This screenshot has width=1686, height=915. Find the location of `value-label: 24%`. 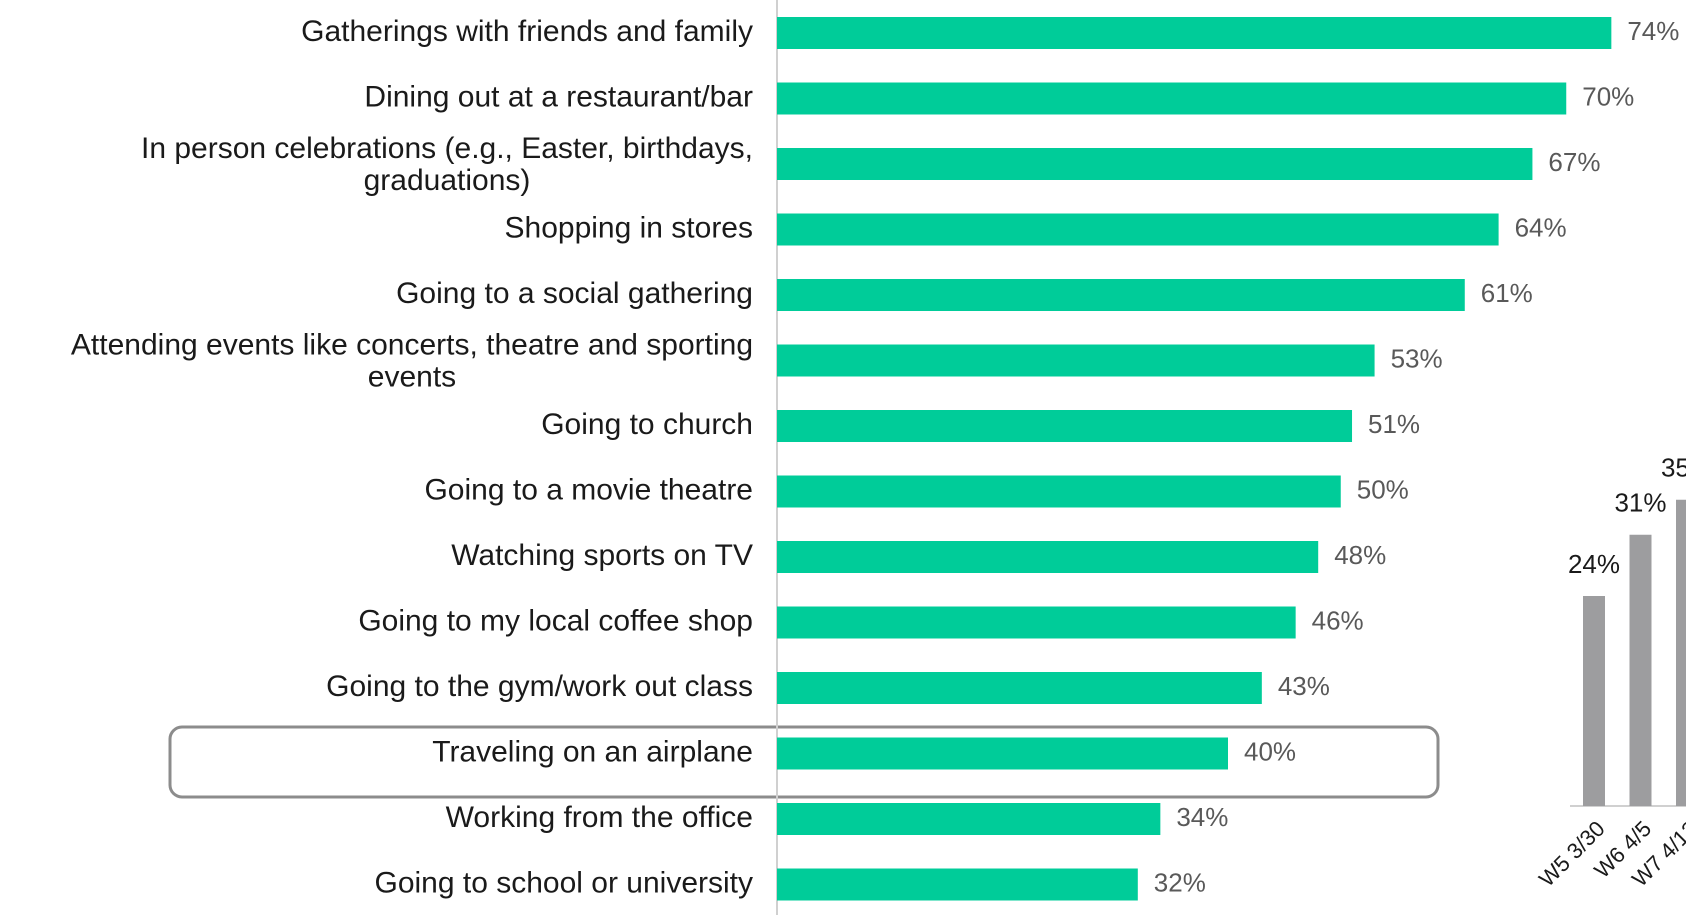

value-label: 24% is located at coordinates (1594, 564).